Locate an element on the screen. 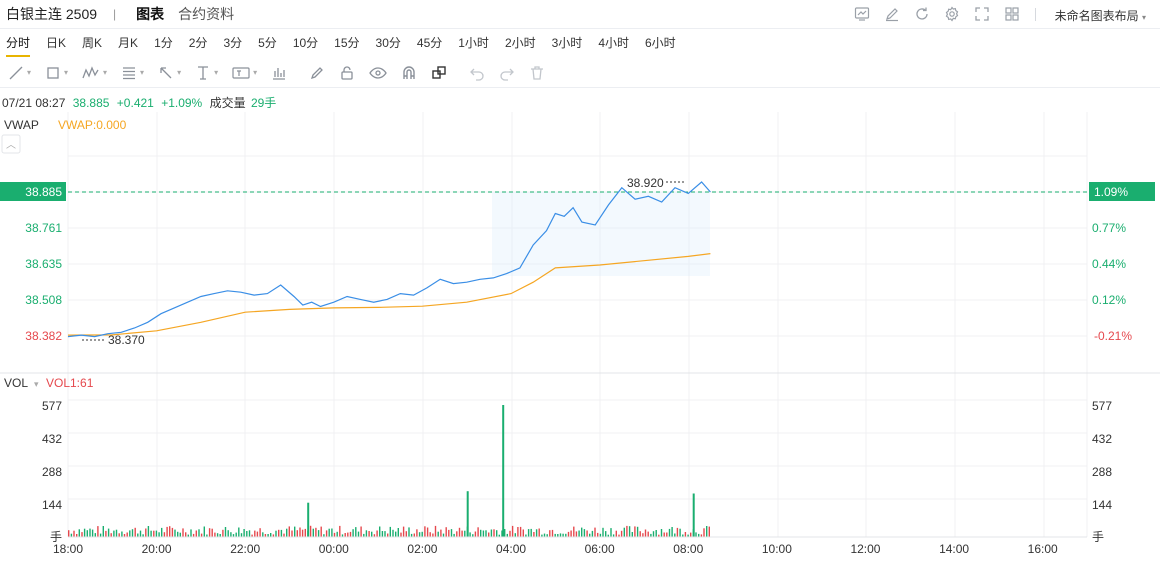 This screenshot has height=561, width=1160. period-month: 月K is located at coordinates (128, 43).